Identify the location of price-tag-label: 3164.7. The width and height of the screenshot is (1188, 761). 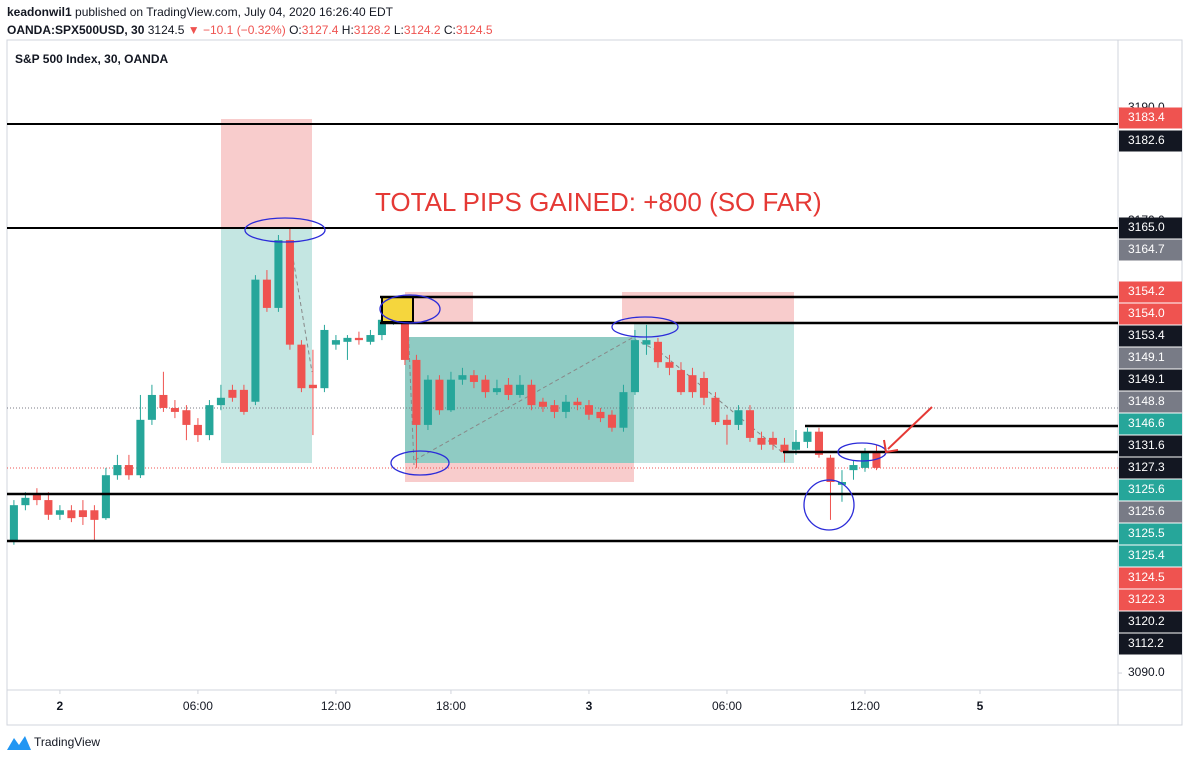
(1146, 249).